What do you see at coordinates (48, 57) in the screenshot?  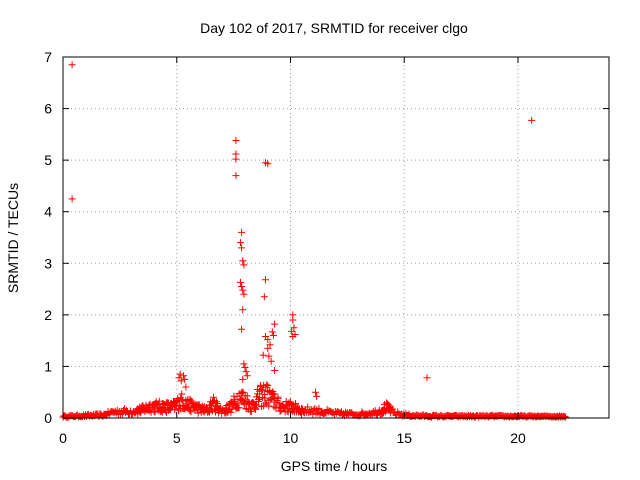 I see `y-tick-label: 7` at bounding box center [48, 57].